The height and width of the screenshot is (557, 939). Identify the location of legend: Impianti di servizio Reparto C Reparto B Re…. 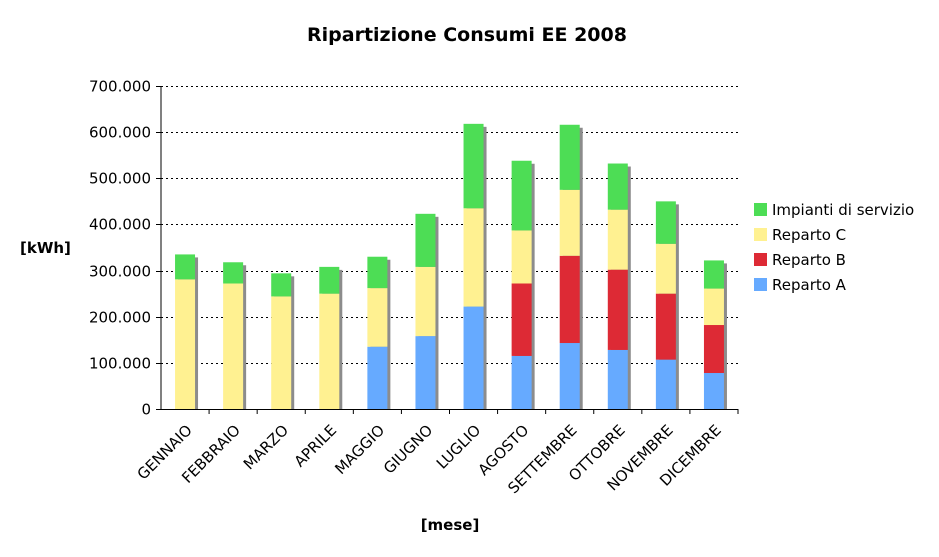
(834, 247).